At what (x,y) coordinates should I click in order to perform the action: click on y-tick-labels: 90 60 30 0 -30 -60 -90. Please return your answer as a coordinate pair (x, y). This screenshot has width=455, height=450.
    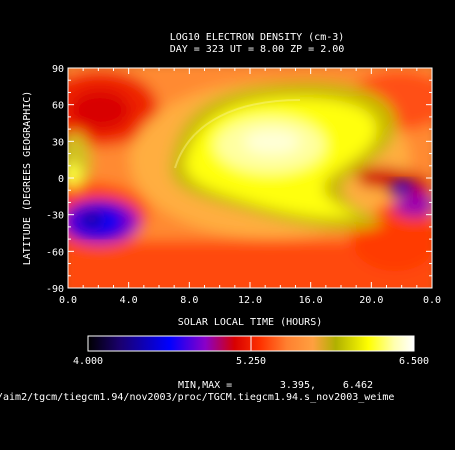
    Looking at the image, I should click on (55, 179).